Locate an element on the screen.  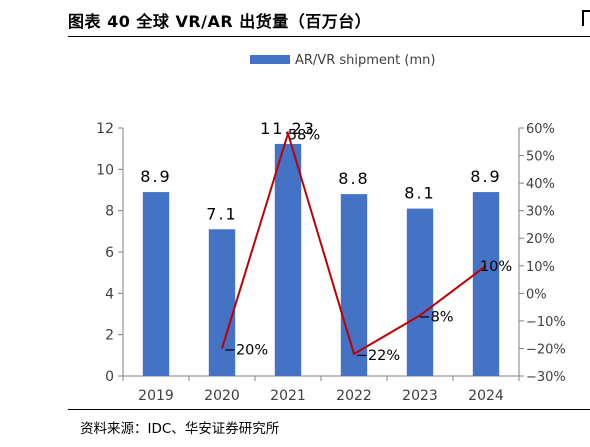
right-tick-label: 60% is located at coordinates (540, 129).